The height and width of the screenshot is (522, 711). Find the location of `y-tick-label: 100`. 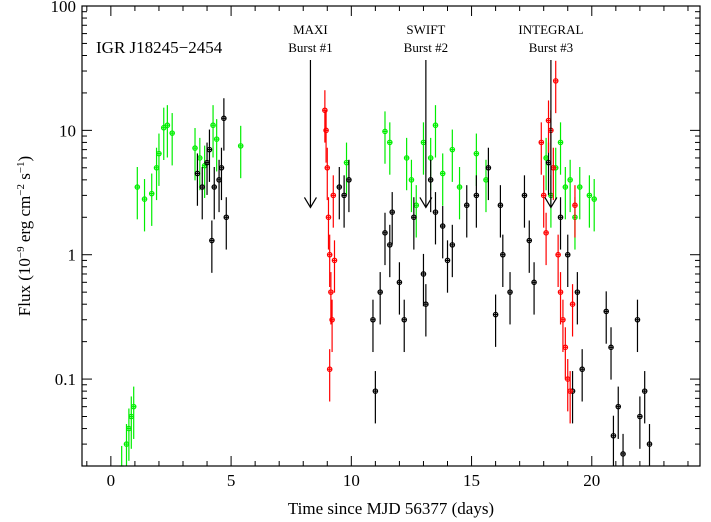

y-tick-label: 100 is located at coordinates (64, 8).